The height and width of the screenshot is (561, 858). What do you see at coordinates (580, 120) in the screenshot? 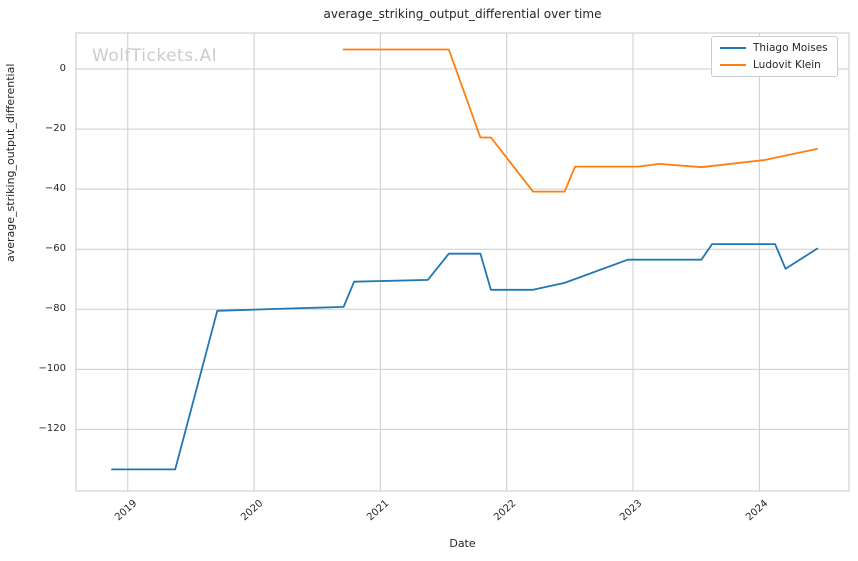
I see `line-ludovit-klein` at bounding box center [580, 120].